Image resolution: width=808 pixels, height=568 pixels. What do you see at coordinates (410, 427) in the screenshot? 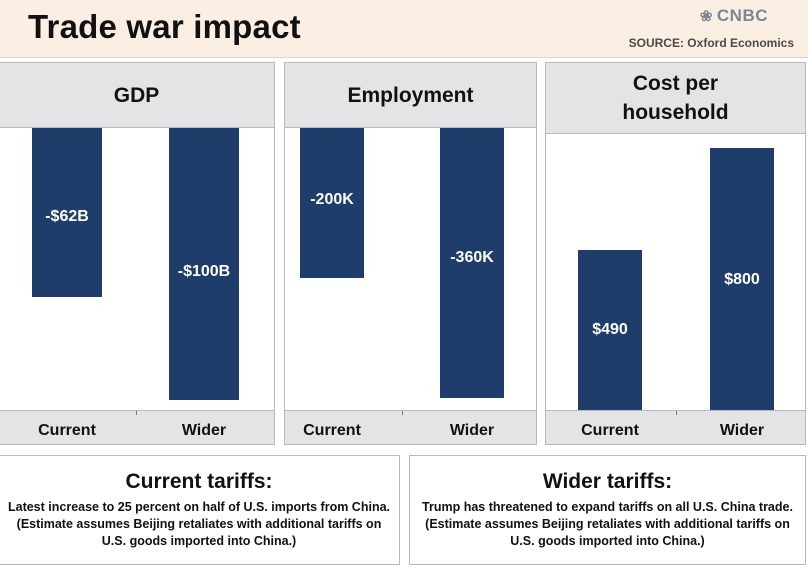
I see `employment-category-axis: Current Wider` at bounding box center [410, 427].